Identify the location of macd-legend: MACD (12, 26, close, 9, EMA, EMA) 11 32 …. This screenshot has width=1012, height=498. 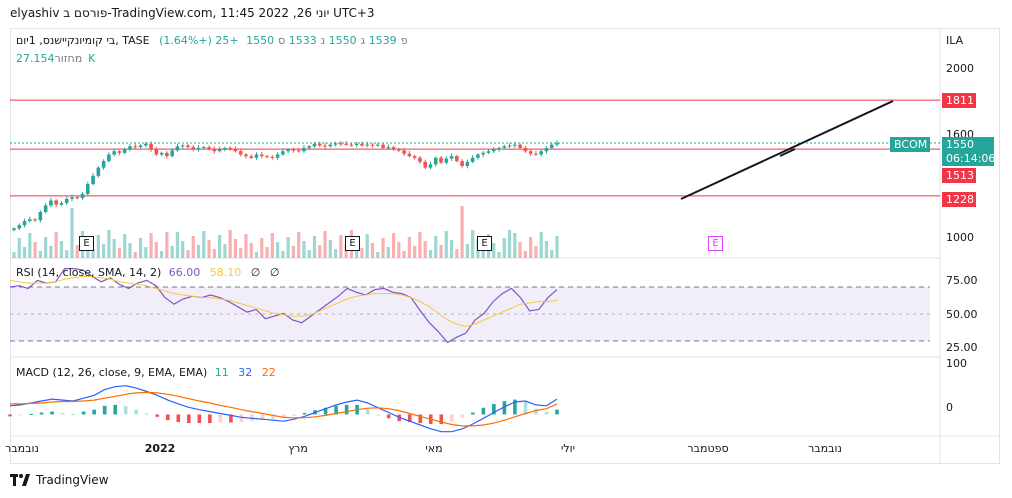
(149, 372).